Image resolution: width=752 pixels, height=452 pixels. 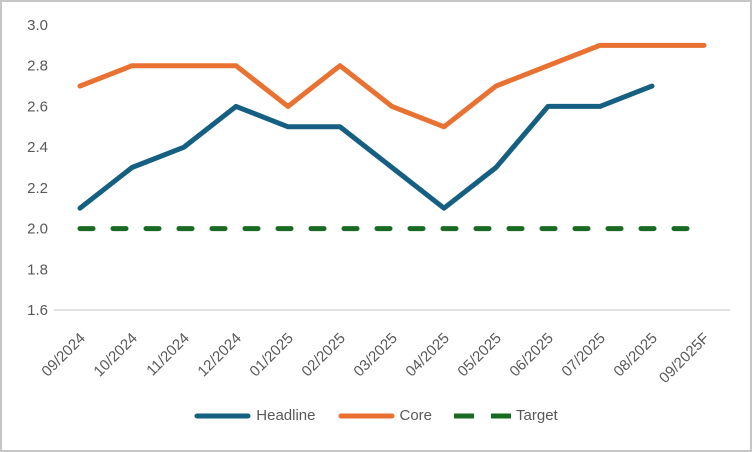 I want to click on y-axis-tick-label: 2.2, so click(x=37, y=188).